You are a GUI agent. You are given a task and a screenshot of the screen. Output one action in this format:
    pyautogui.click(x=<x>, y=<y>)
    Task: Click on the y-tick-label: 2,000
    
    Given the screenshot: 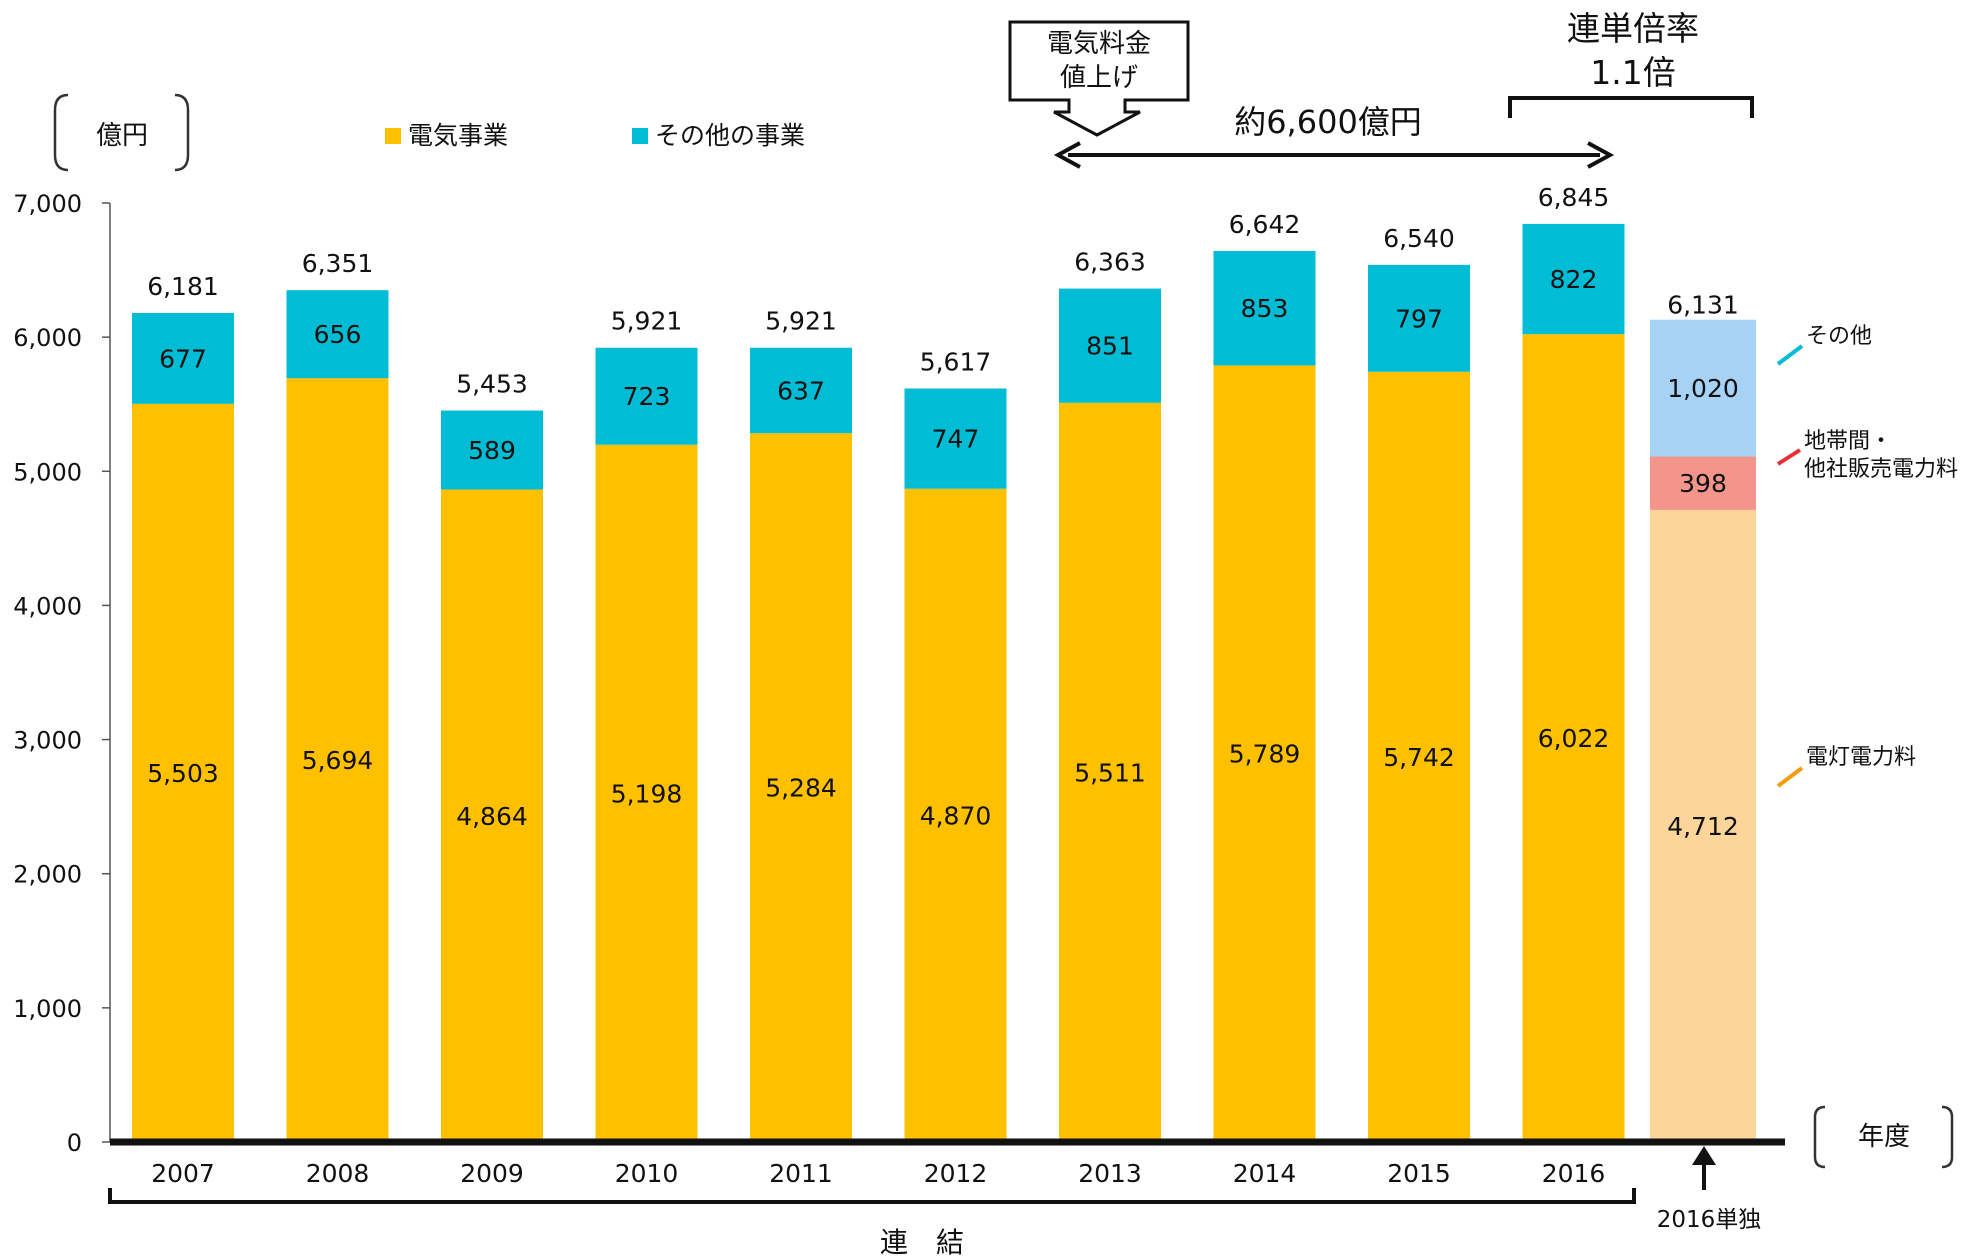 What is the action you would take?
    pyautogui.click(x=47, y=875)
    